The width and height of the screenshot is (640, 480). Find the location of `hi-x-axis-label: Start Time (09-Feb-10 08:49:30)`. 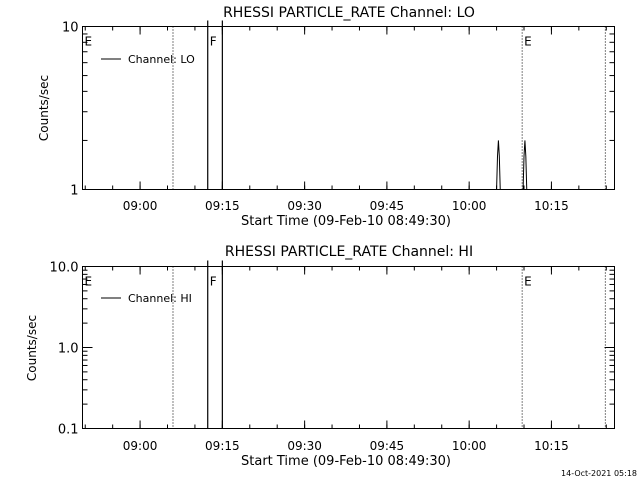

hi-x-axis-label: Start Time (09-Feb-10 08:49:30) is located at coordinates (346, 461).